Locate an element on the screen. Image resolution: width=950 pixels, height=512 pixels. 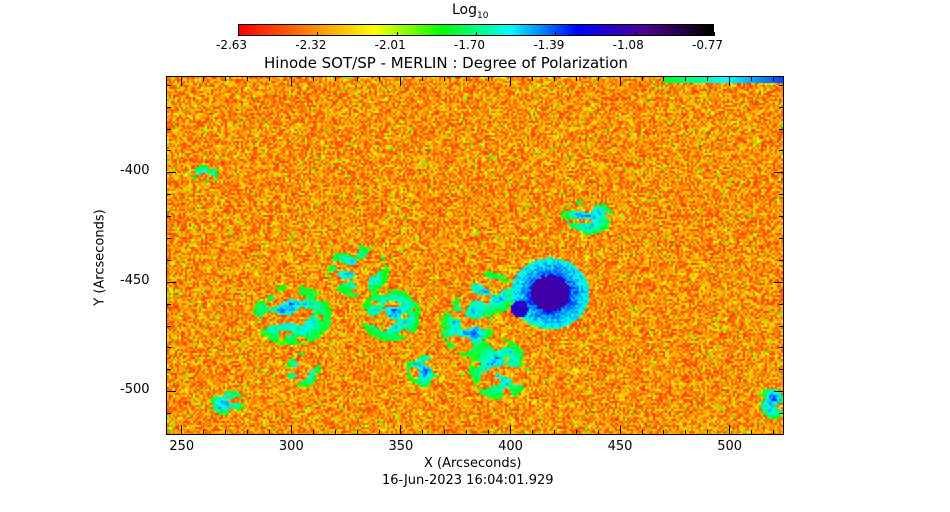
colorbar-tick-label: -1.70 is located at coordinates (470, 45).